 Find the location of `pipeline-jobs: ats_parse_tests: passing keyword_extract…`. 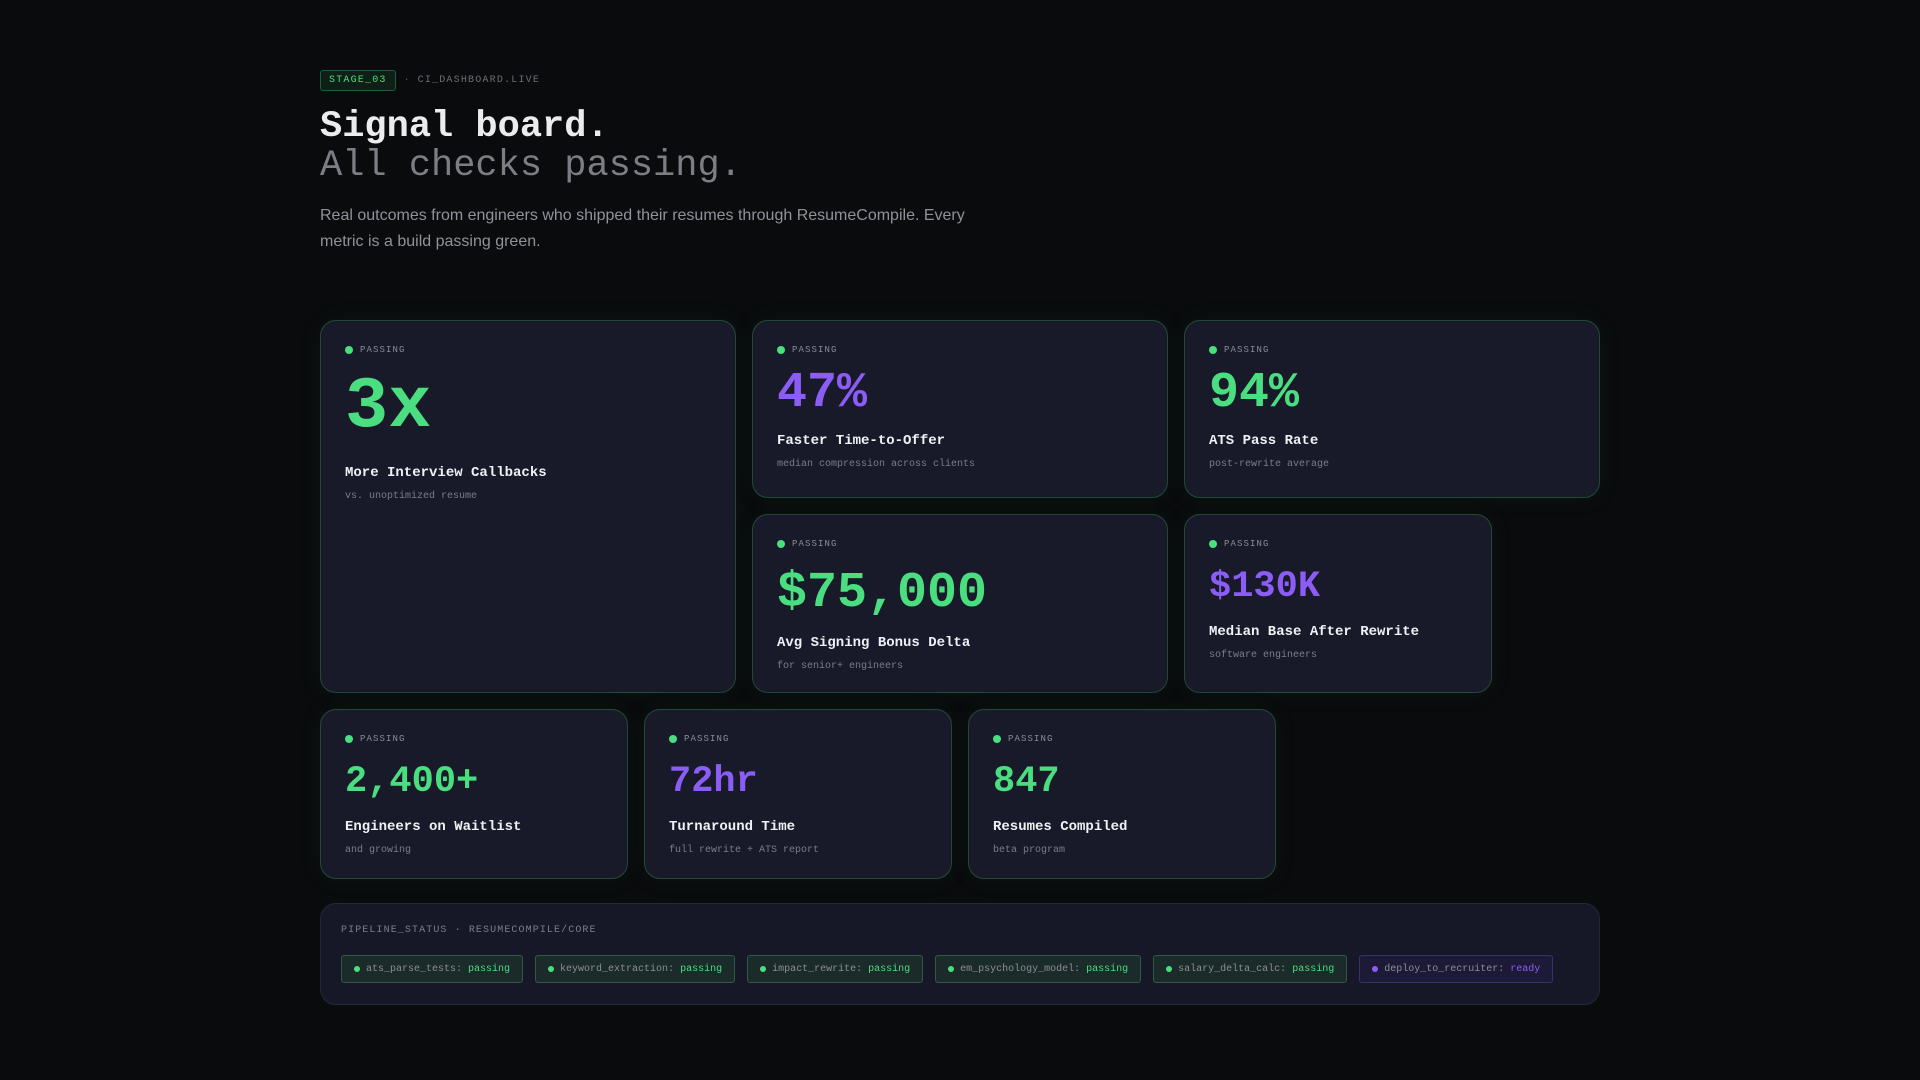

pipeline-jobs: ats_parse_tests: passing keyword_extract… is located at coordinates (960, 969).